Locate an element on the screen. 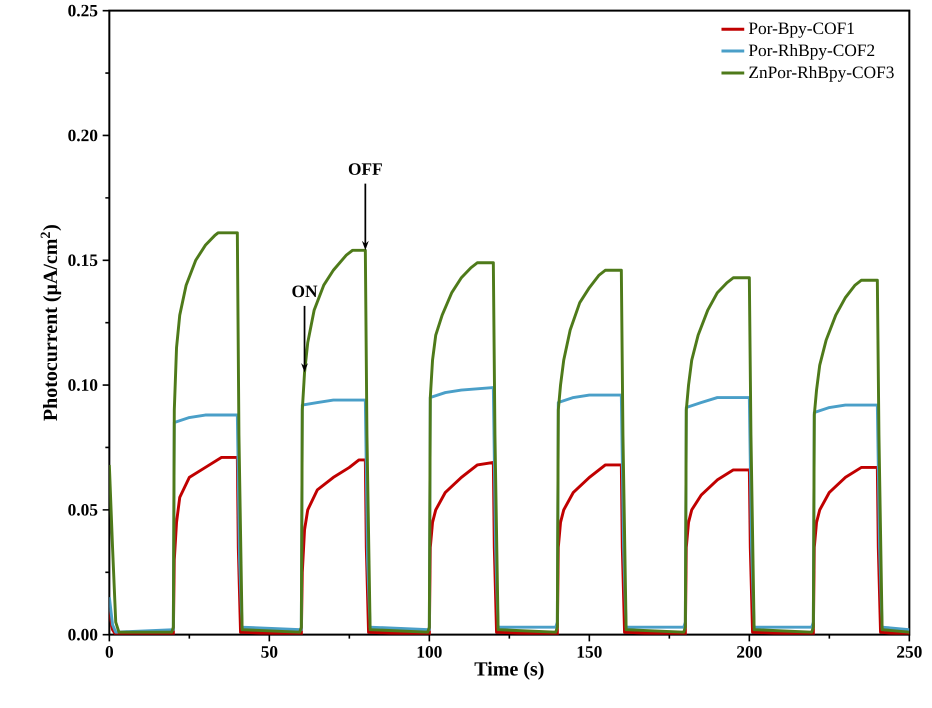  x-tick-label: 100 is located at coordinates (430, 652).